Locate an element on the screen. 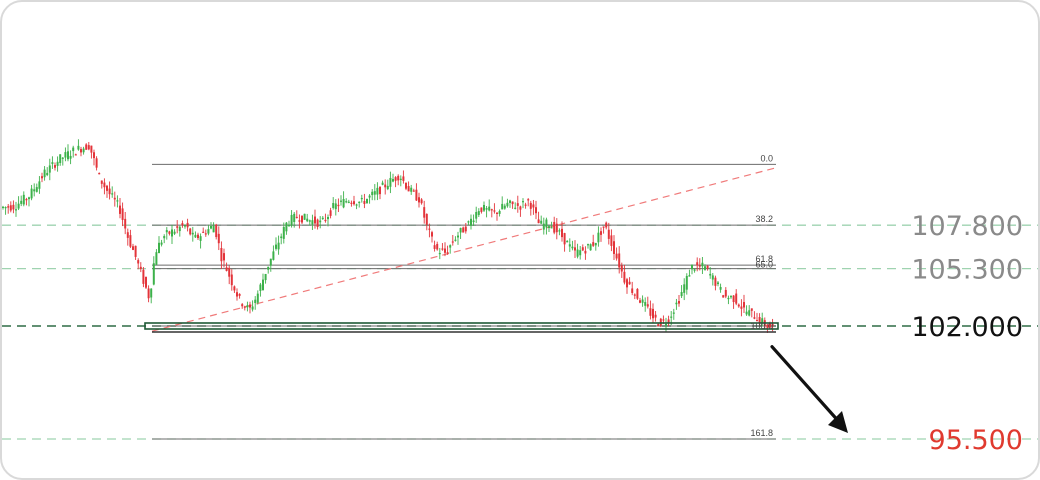 The height and width of the screenshot is (480, 1040). fib-label-161-8: 161.8 is located at coordinates (761, 433).